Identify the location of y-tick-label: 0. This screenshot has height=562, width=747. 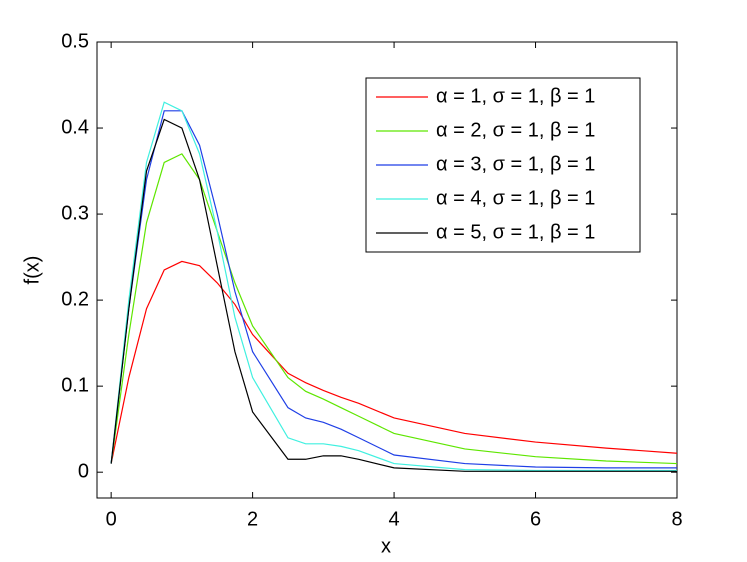
(83, 471).